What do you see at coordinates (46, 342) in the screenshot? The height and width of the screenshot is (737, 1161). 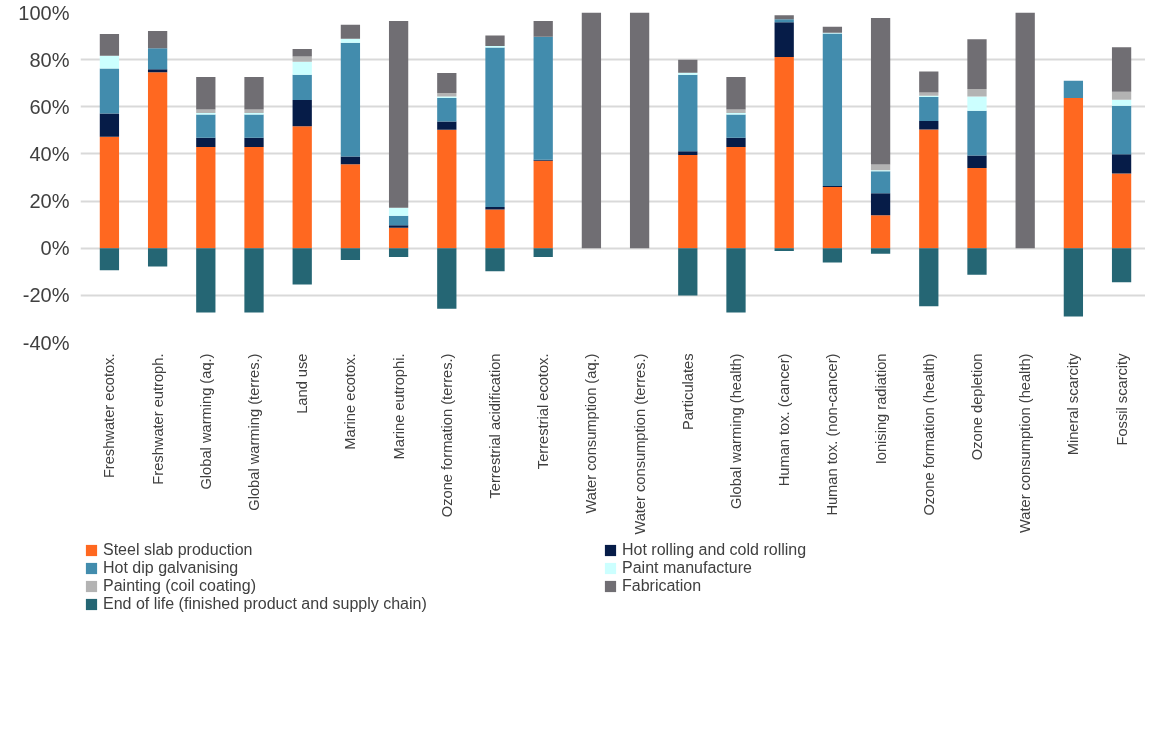 I see `y-tick-label: -40%` at bounding box center [46, 342].